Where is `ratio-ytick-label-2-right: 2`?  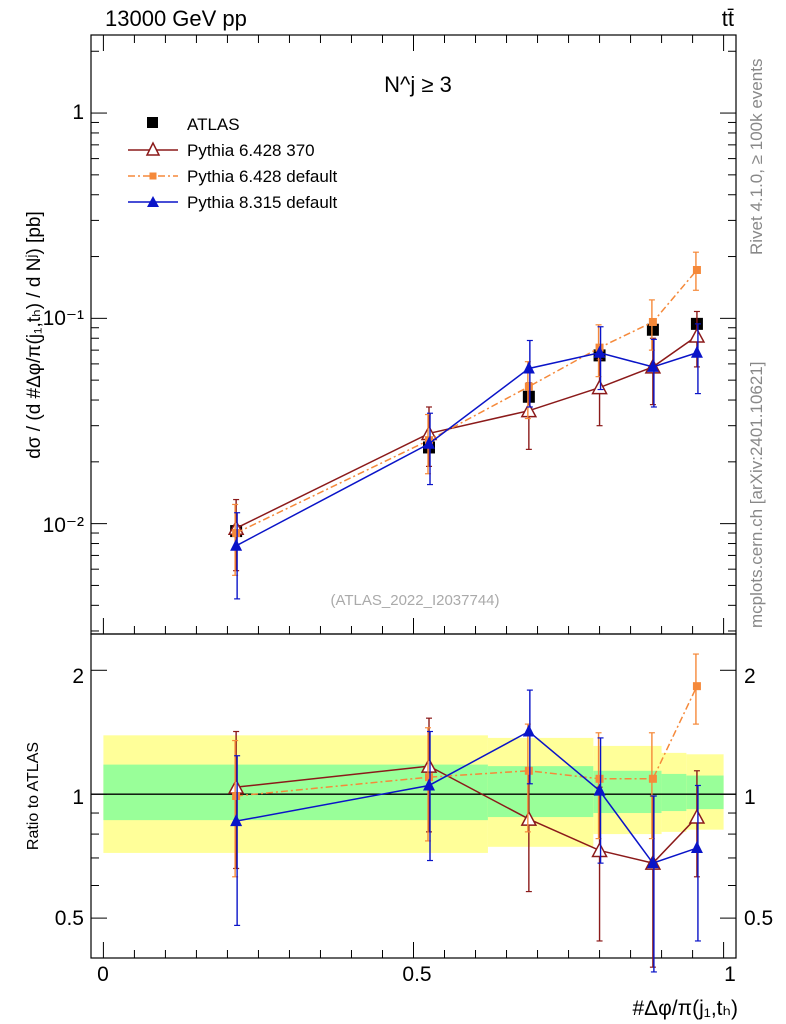 ratio-ytick-label-2-right: 2 is located at coordinates (750, 676).